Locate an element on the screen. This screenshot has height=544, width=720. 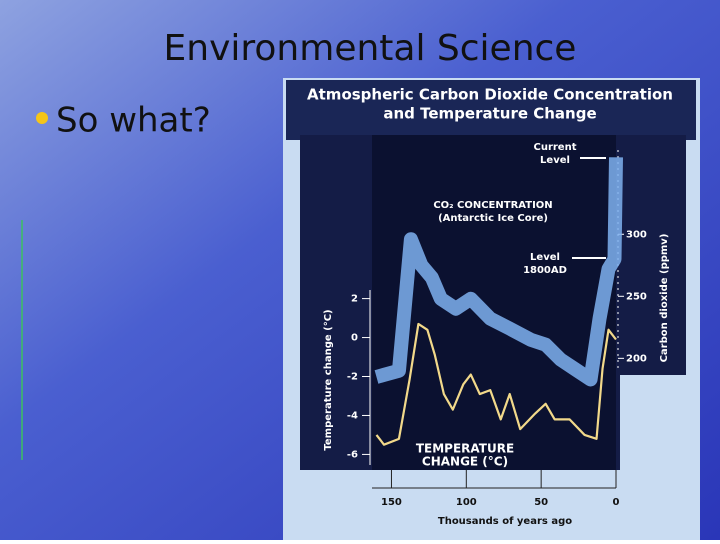
y2-tick-label: 250 is located at coordinates (636, 296).